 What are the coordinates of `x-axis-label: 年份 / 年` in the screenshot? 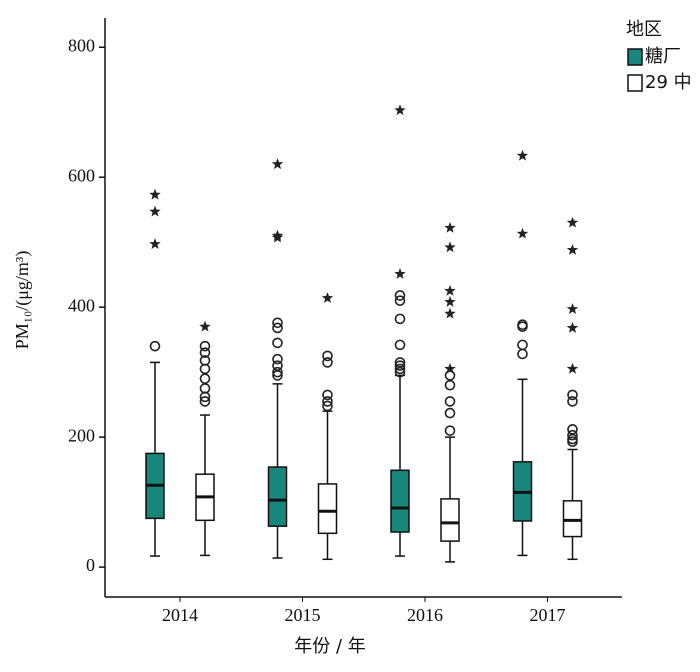 It's located at (330, 646).